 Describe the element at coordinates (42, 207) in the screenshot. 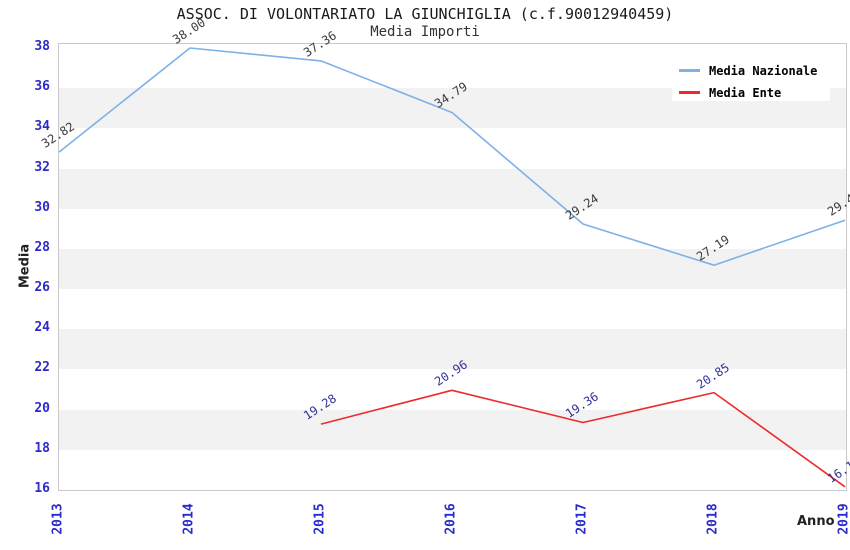

I see `y-tick-label: 30` at that location.